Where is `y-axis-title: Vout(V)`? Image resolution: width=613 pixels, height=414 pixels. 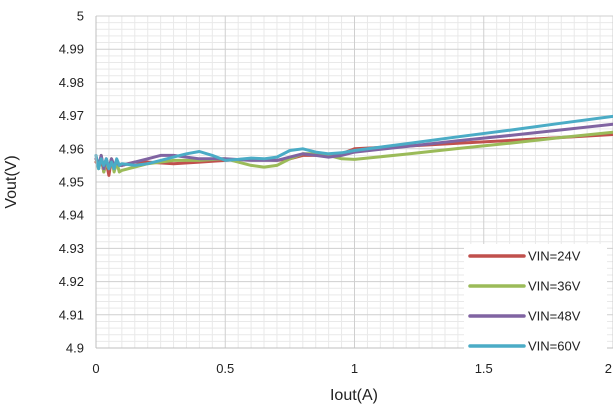
y-axis-title: Vout(V) is located at coordinates (11, 181).